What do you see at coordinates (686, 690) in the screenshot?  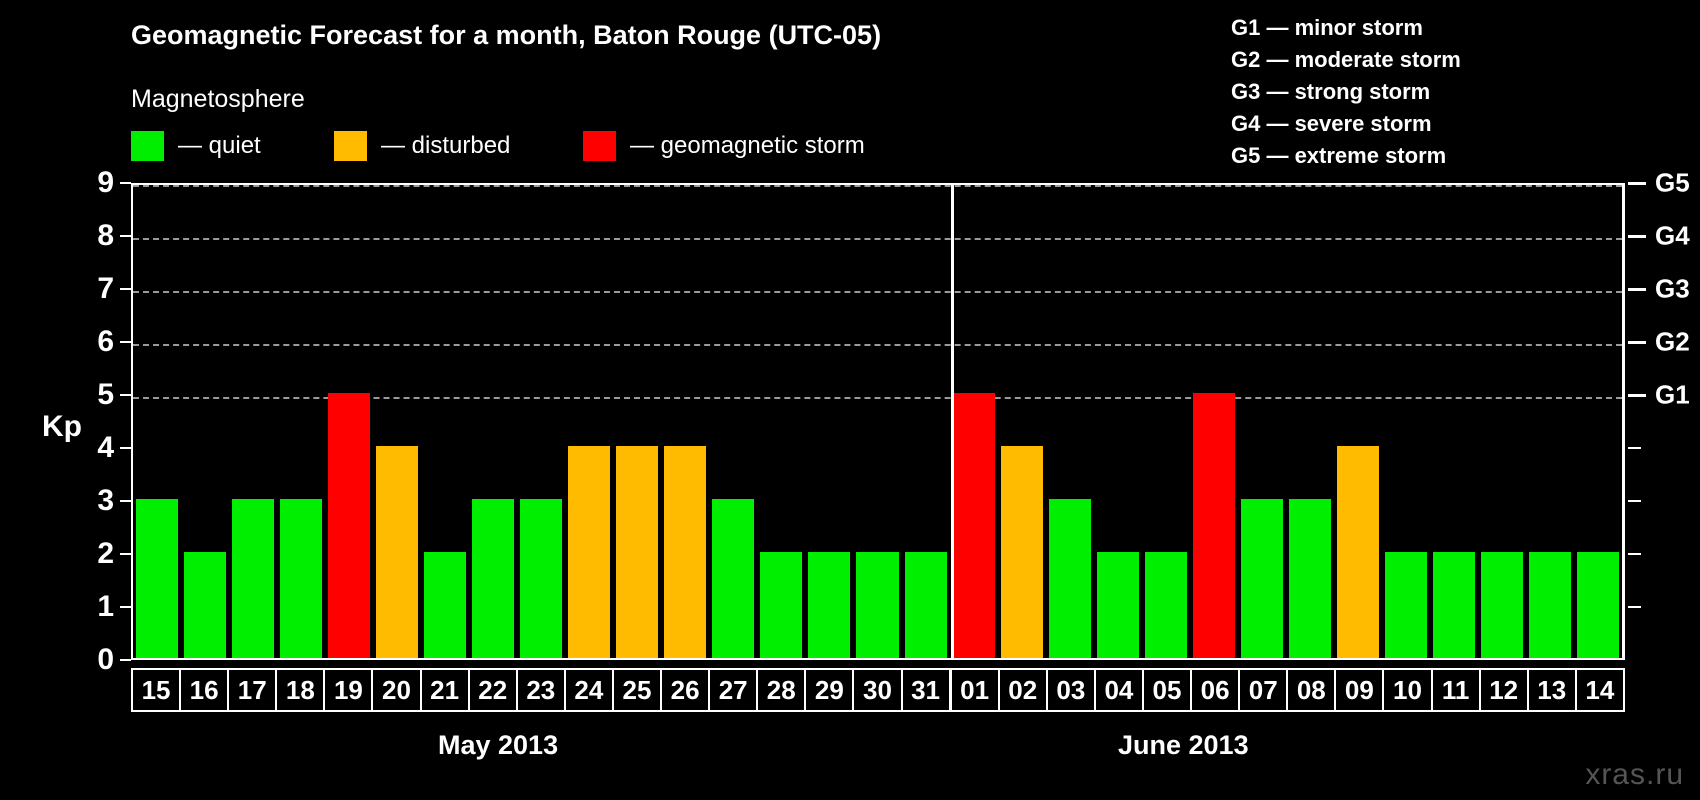 I see `day-label-26: 26` at bounding box center [686, 690].